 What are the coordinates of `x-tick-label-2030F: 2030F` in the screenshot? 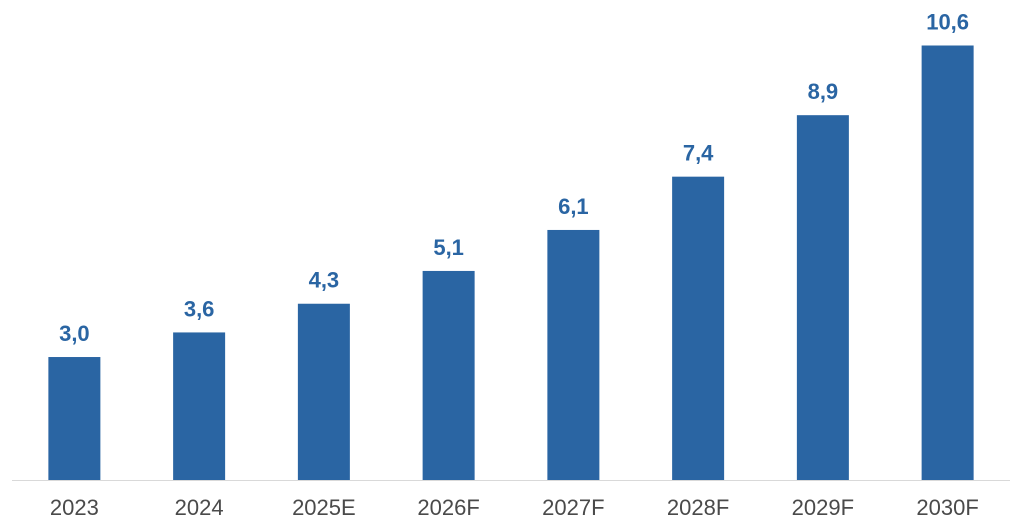 It's located at (947, 507).